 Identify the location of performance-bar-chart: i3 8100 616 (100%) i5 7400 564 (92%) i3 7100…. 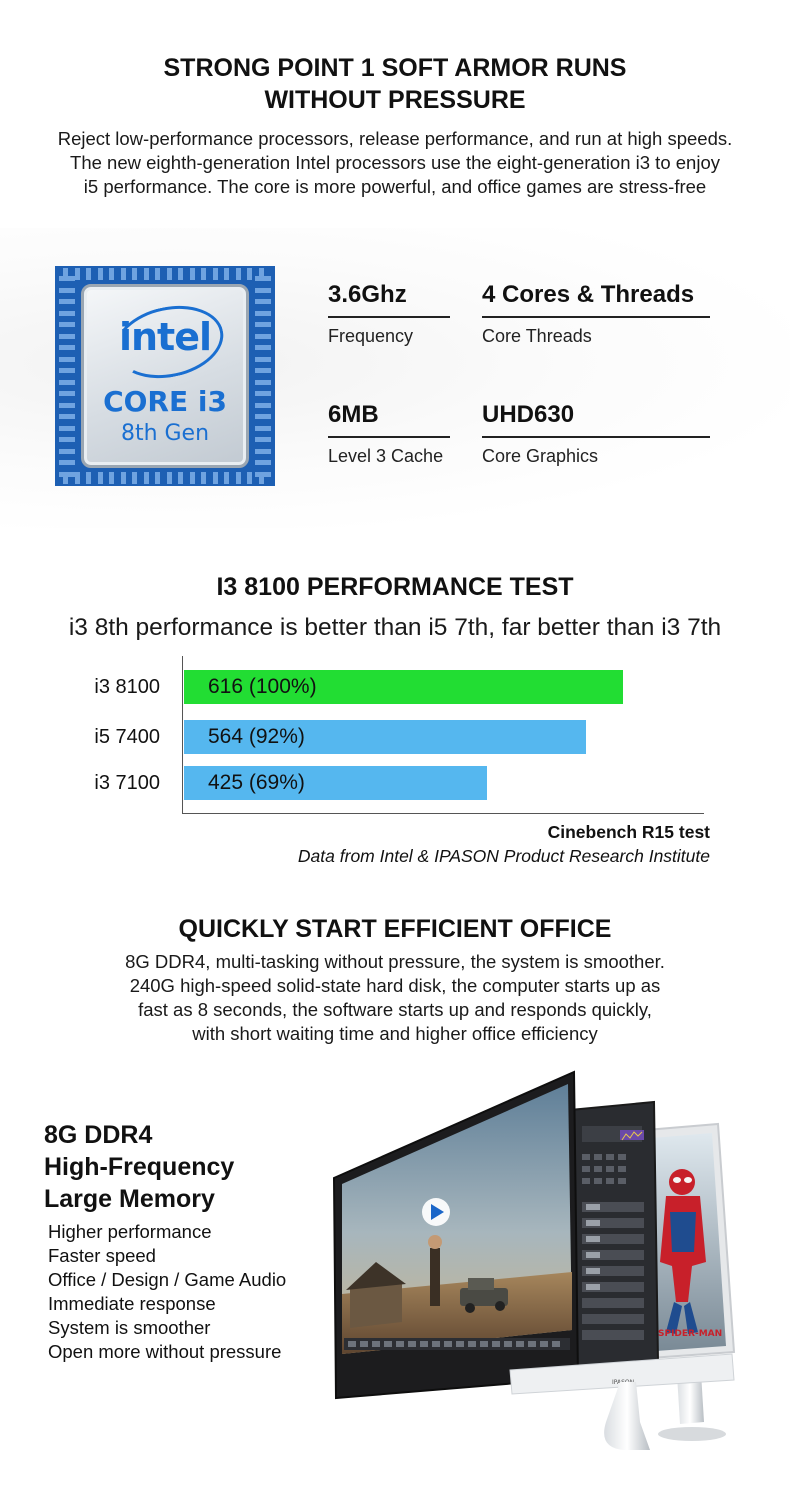
(395, 735).